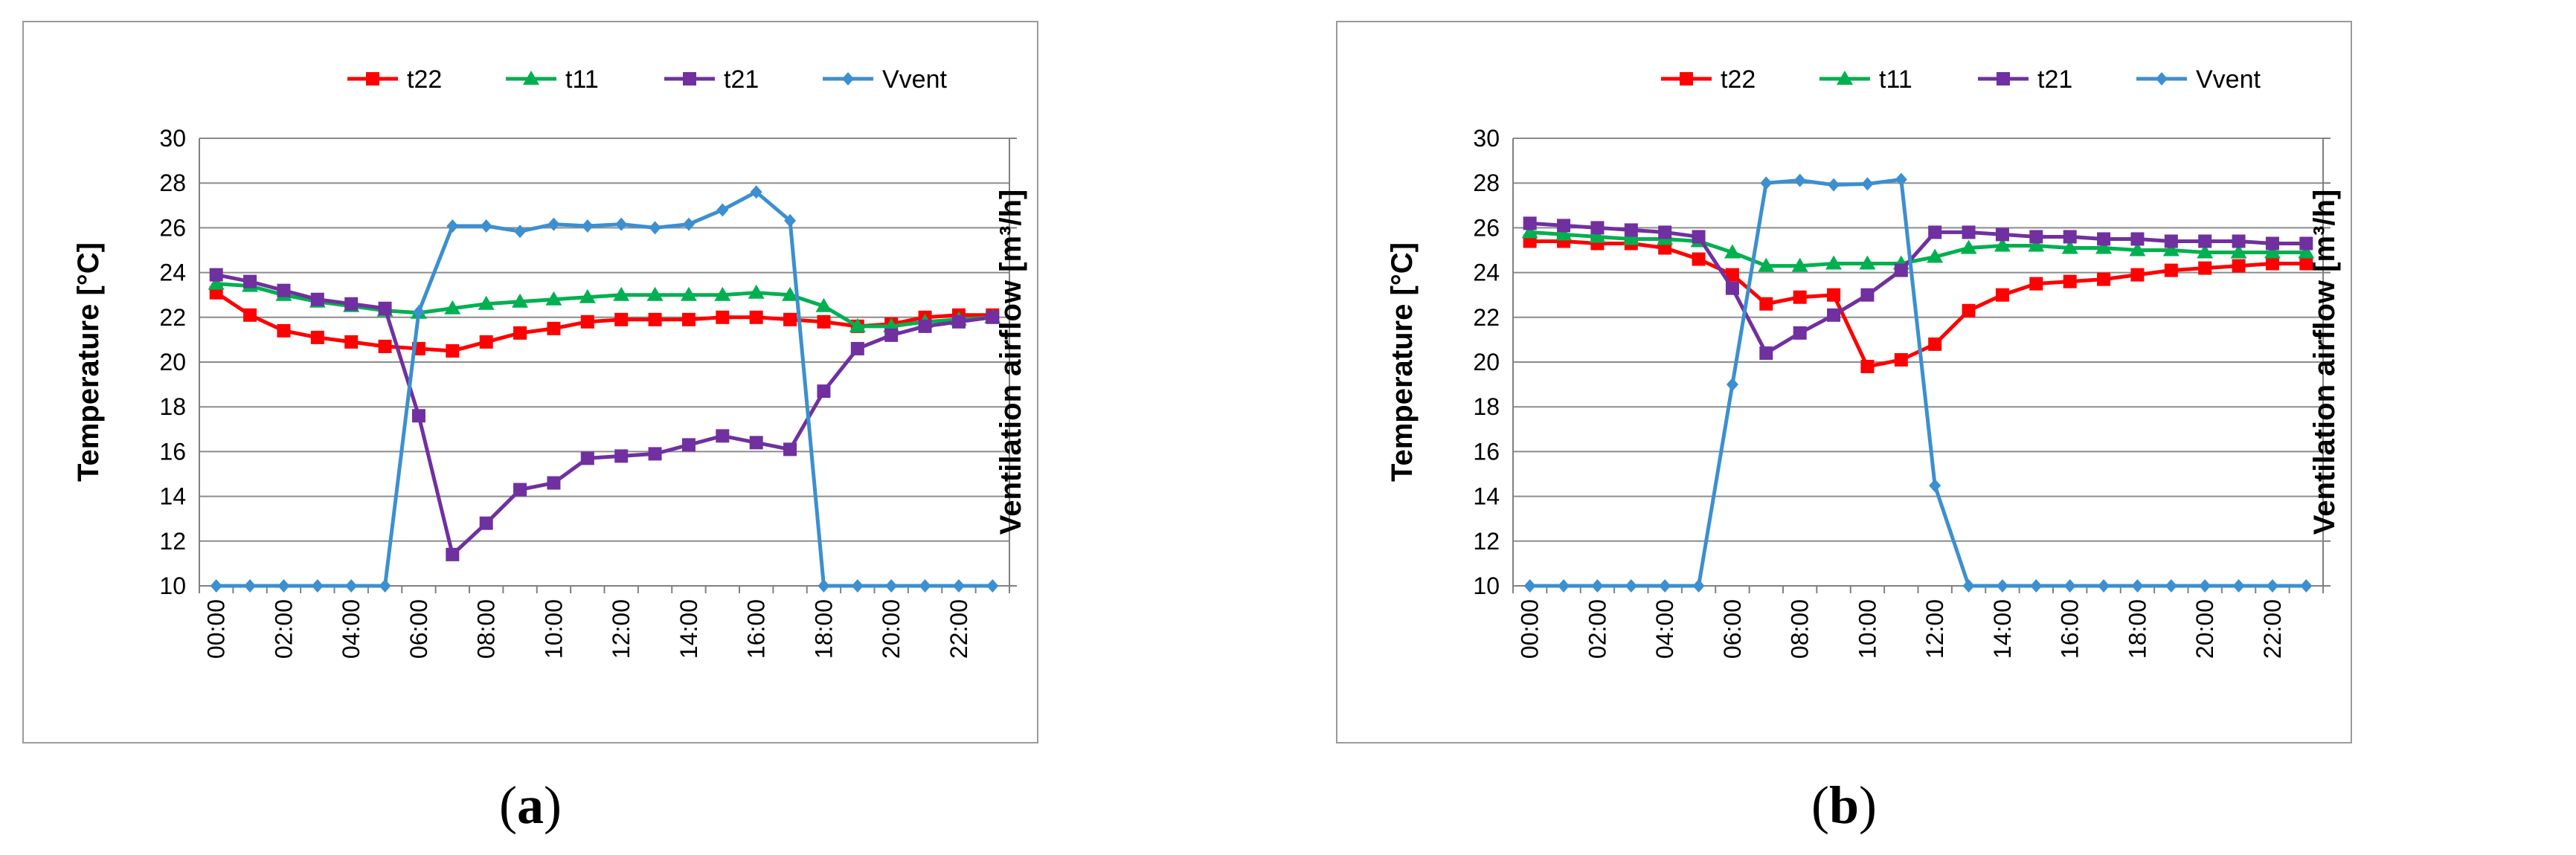  Describe the element at coordinates (1011, 363) in the screenshot. I see `chart-a-y2-axis-title: Ventilation airflow [m³/h]` at that location.